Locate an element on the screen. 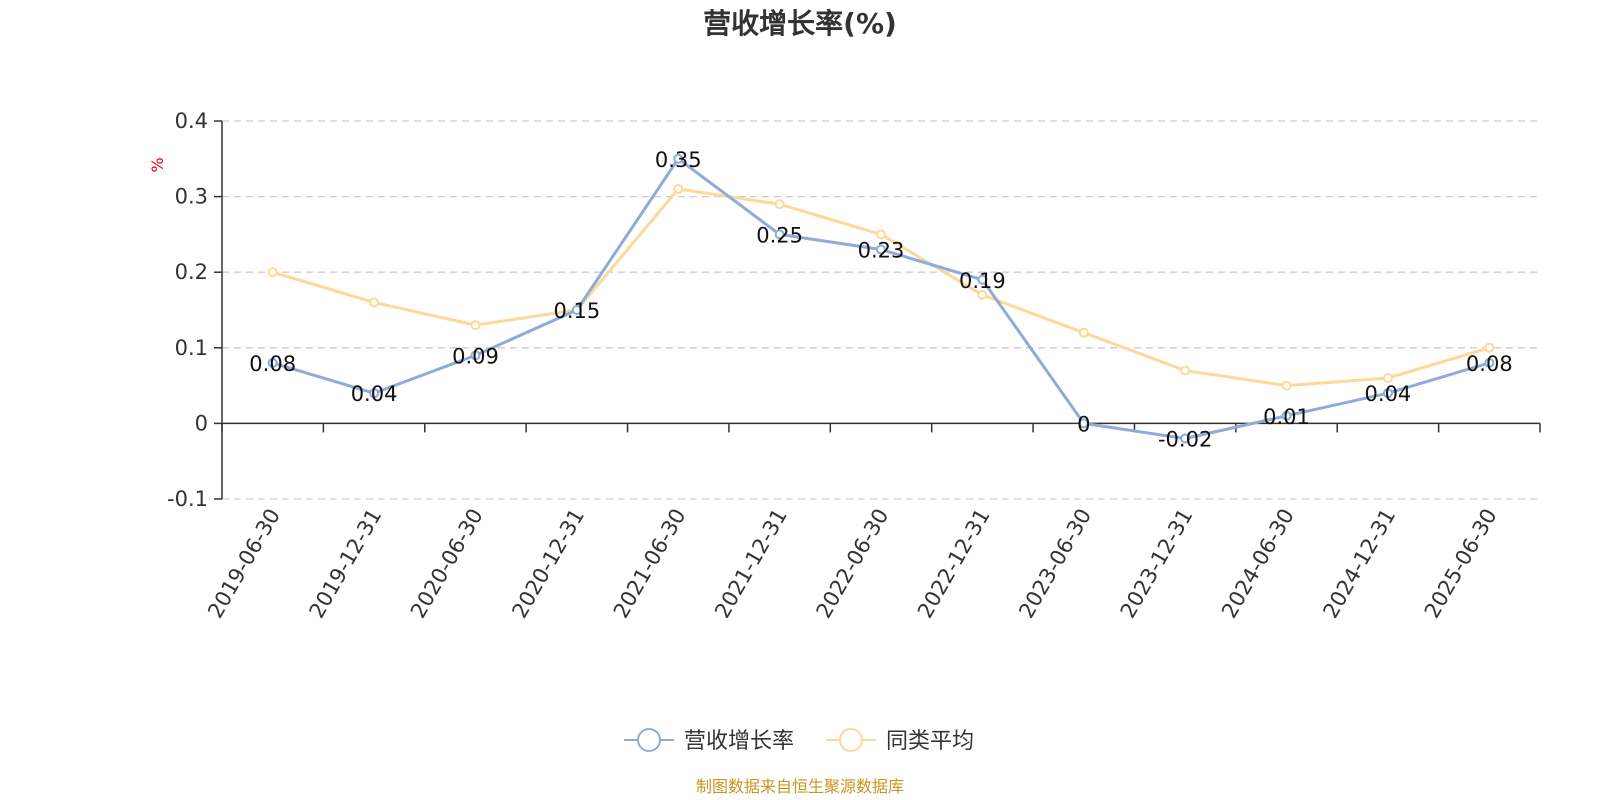 This screenshot has width=1600, height=800. x-tick-label: 2023-12-31 is located at coordinates (1157, 564).